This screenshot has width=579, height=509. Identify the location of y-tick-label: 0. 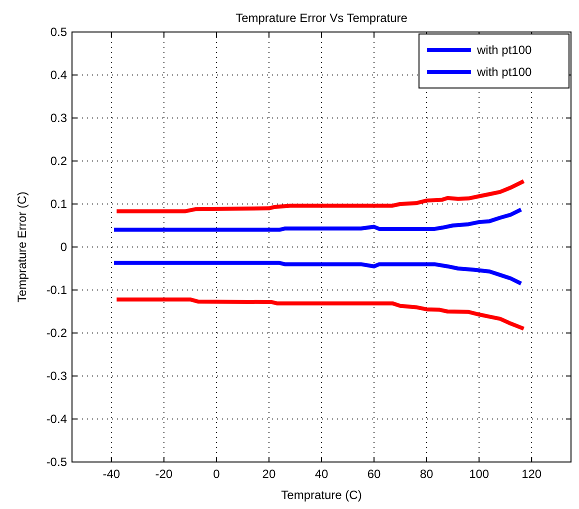
(64, 247).